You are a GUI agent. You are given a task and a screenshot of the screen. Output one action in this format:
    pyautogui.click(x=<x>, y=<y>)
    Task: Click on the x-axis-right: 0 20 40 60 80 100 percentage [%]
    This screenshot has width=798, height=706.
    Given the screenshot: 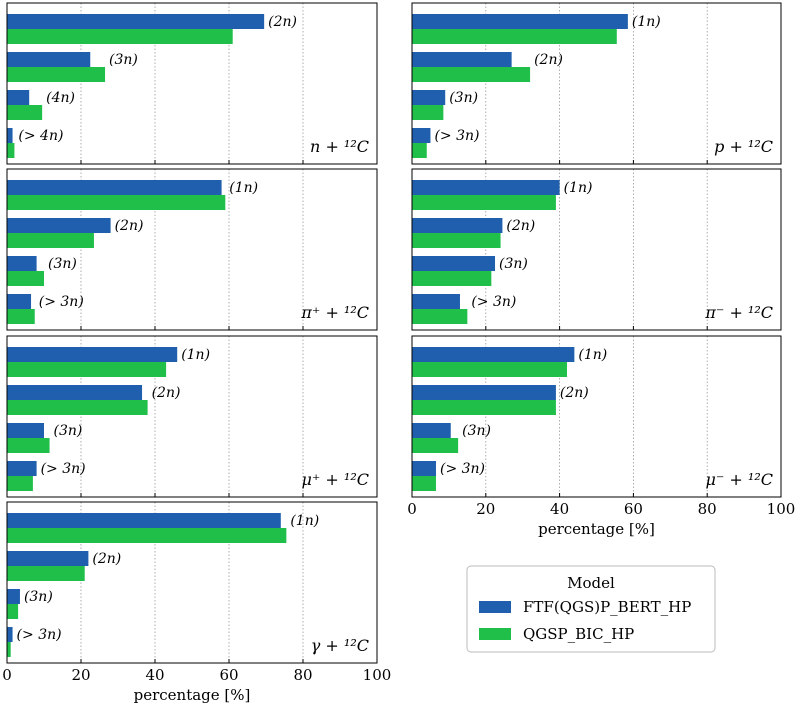 What is the action you would take?
    pyautogui.click(x=601, y=519)
    